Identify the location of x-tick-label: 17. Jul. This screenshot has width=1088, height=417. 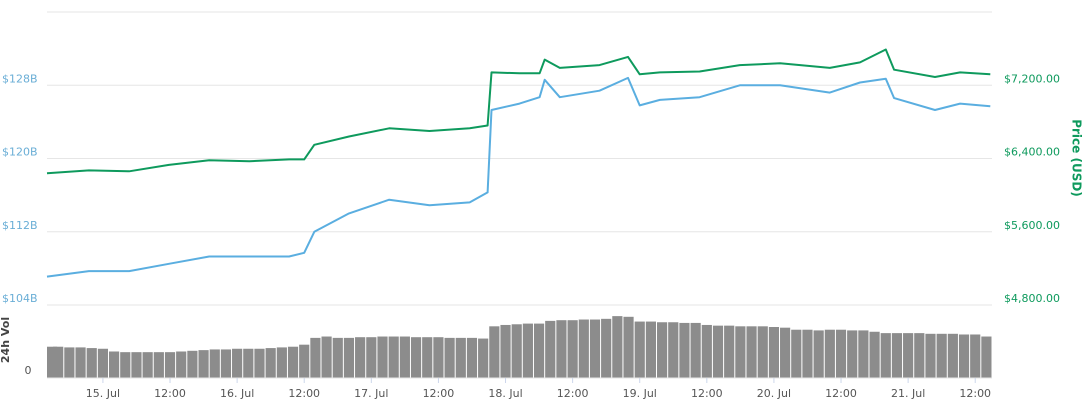
(371, 393).